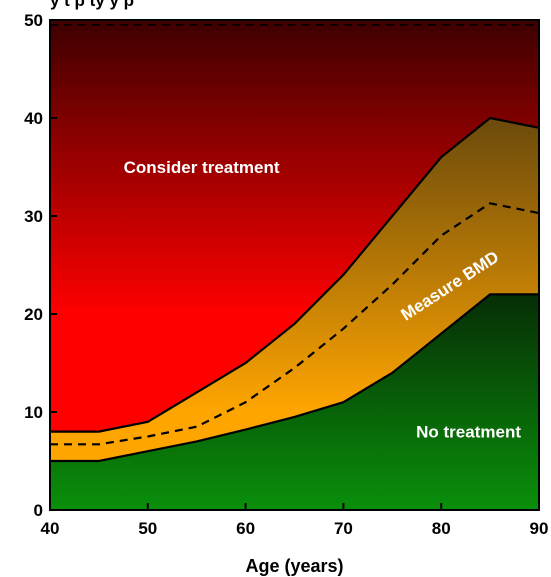  Describe the element at coordinates (147, 528) in the screenshot. I see `x-tick-label: 50` at that location.